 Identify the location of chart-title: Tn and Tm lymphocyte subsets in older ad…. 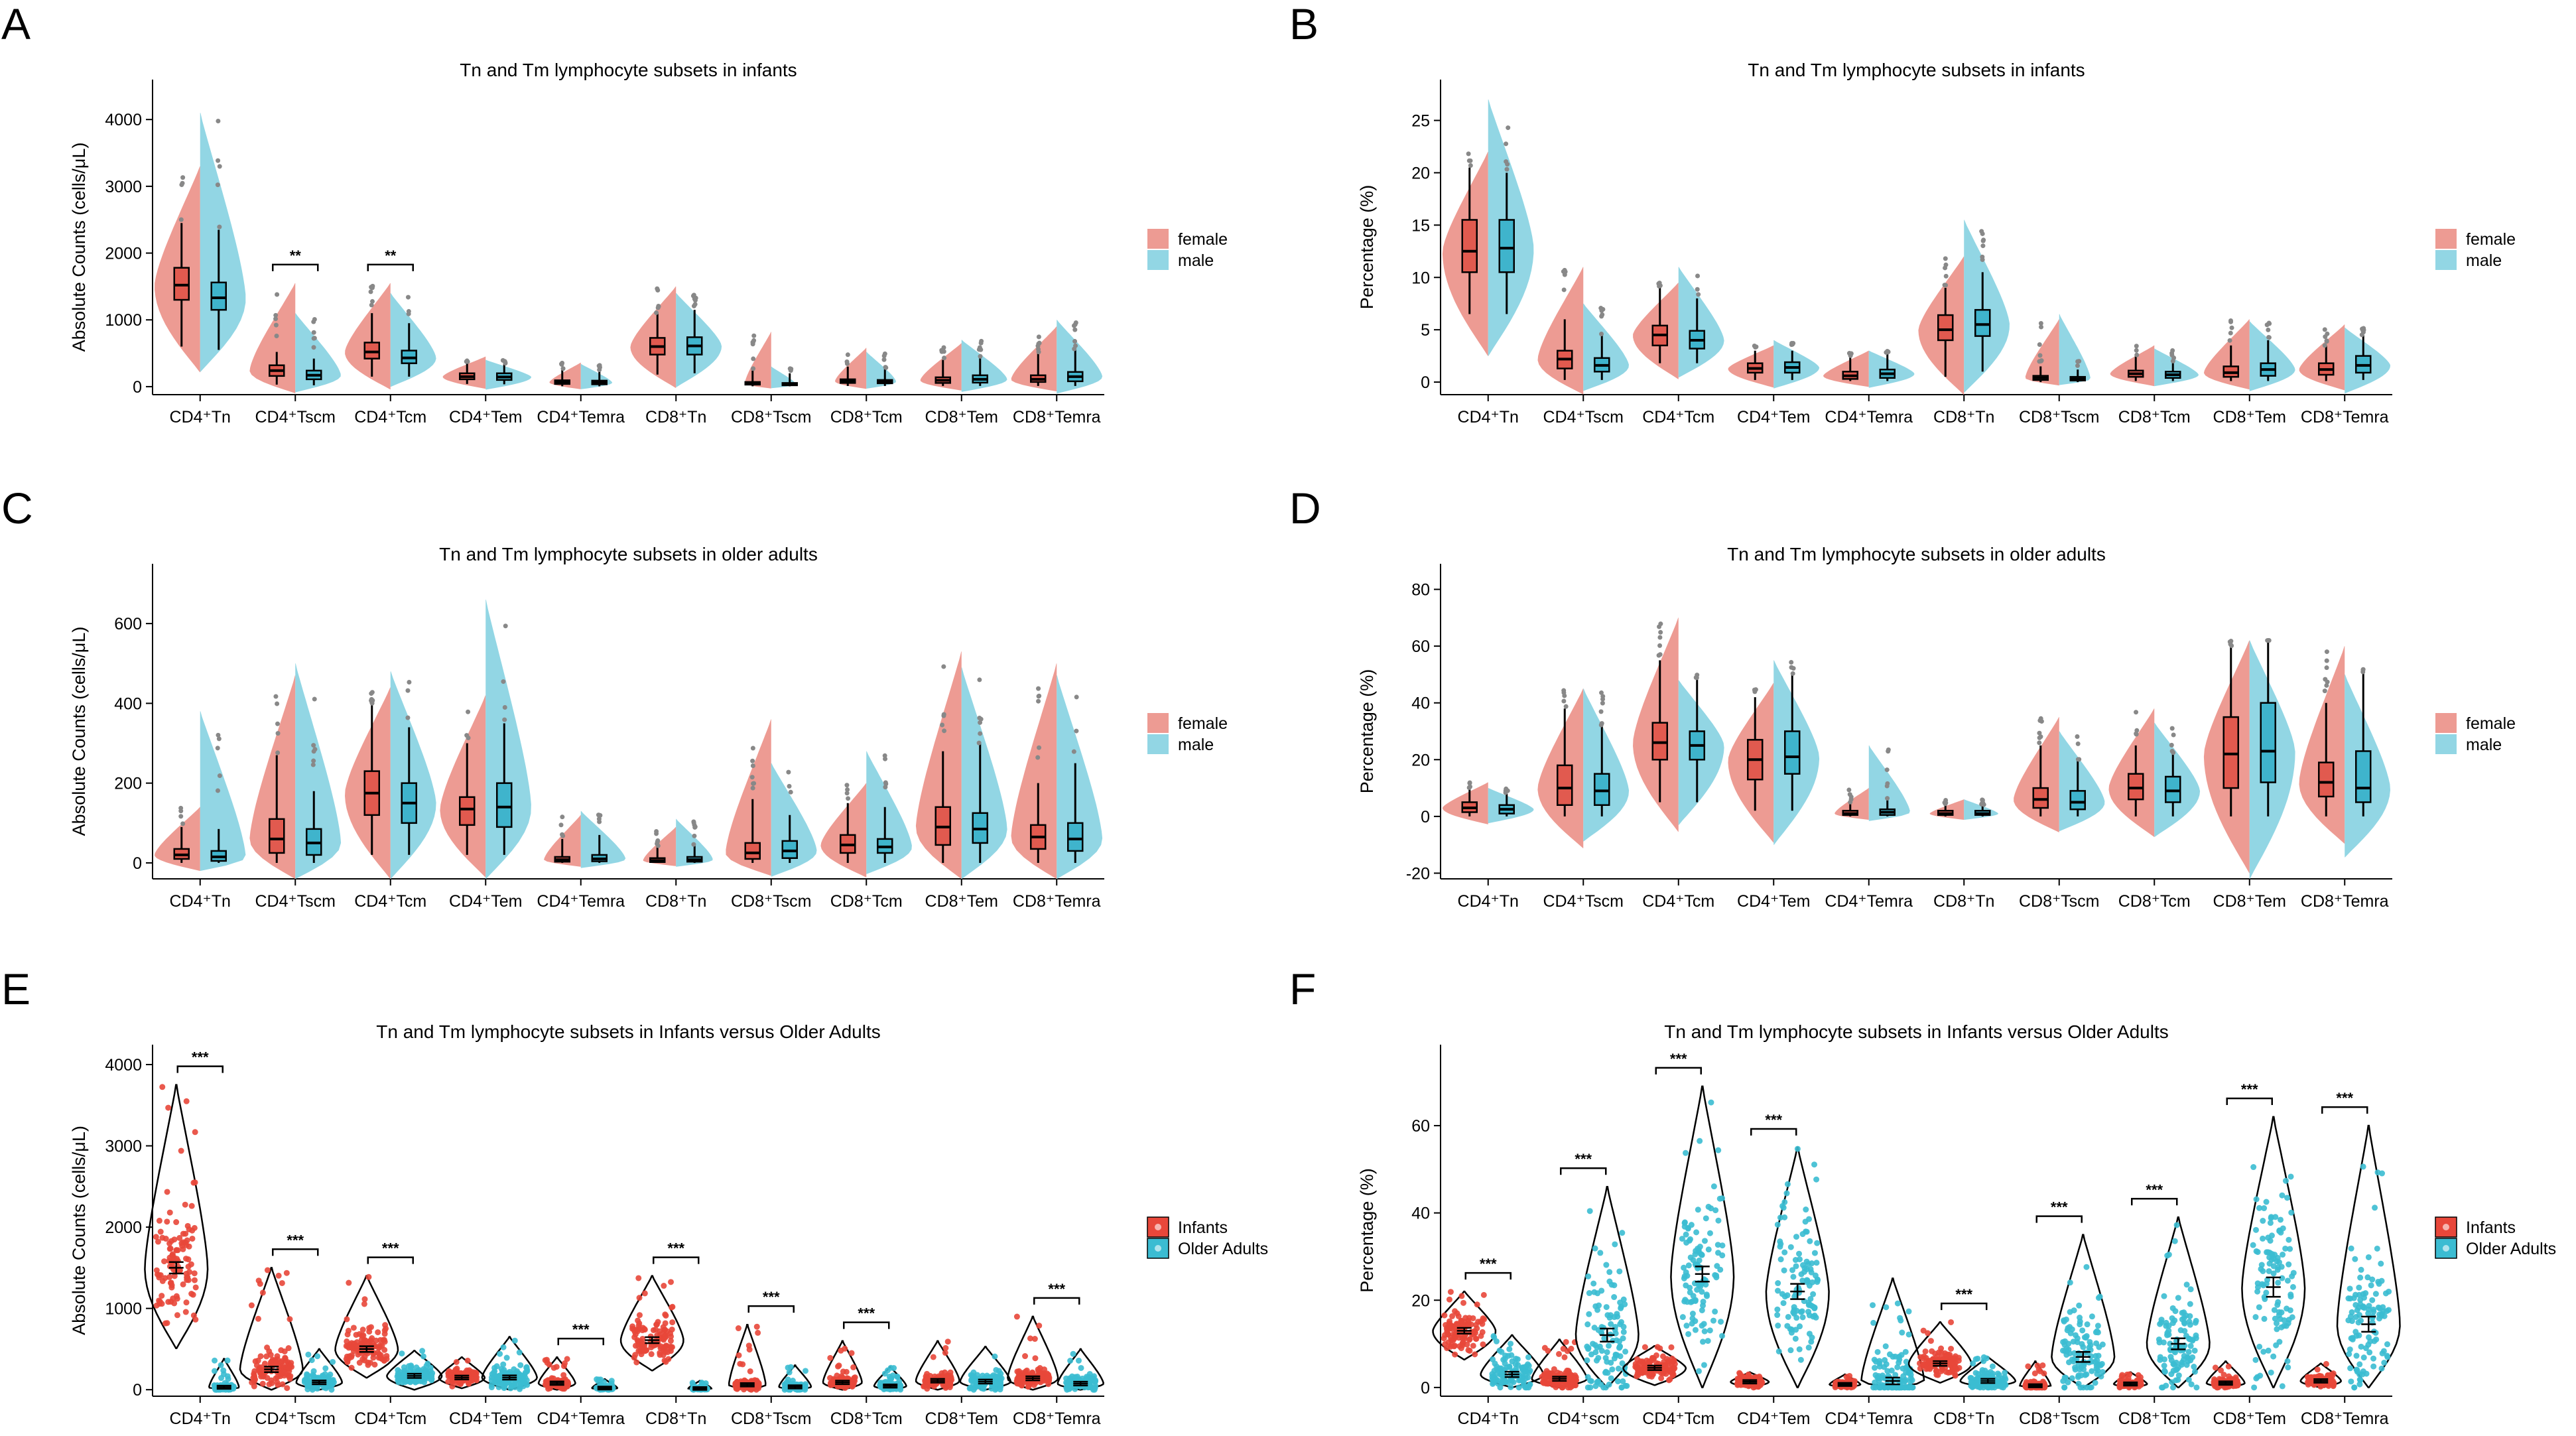
(629, 554).